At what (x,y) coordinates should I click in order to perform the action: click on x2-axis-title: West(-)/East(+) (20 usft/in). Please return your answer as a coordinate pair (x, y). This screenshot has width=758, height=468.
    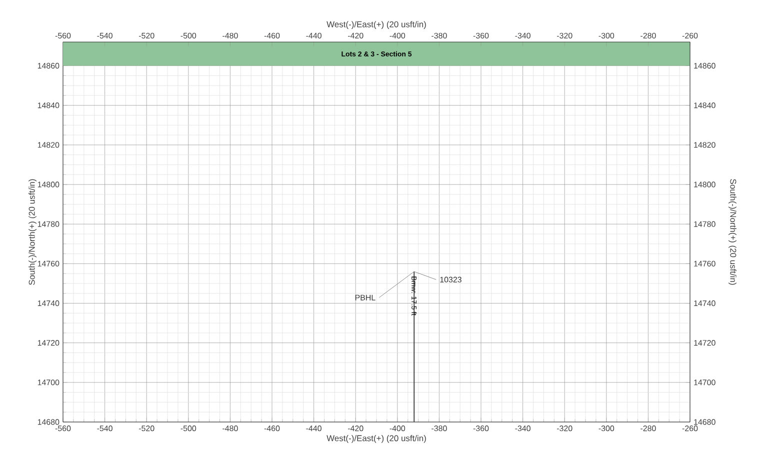
    Looking at the image, I should click on (376, 25).